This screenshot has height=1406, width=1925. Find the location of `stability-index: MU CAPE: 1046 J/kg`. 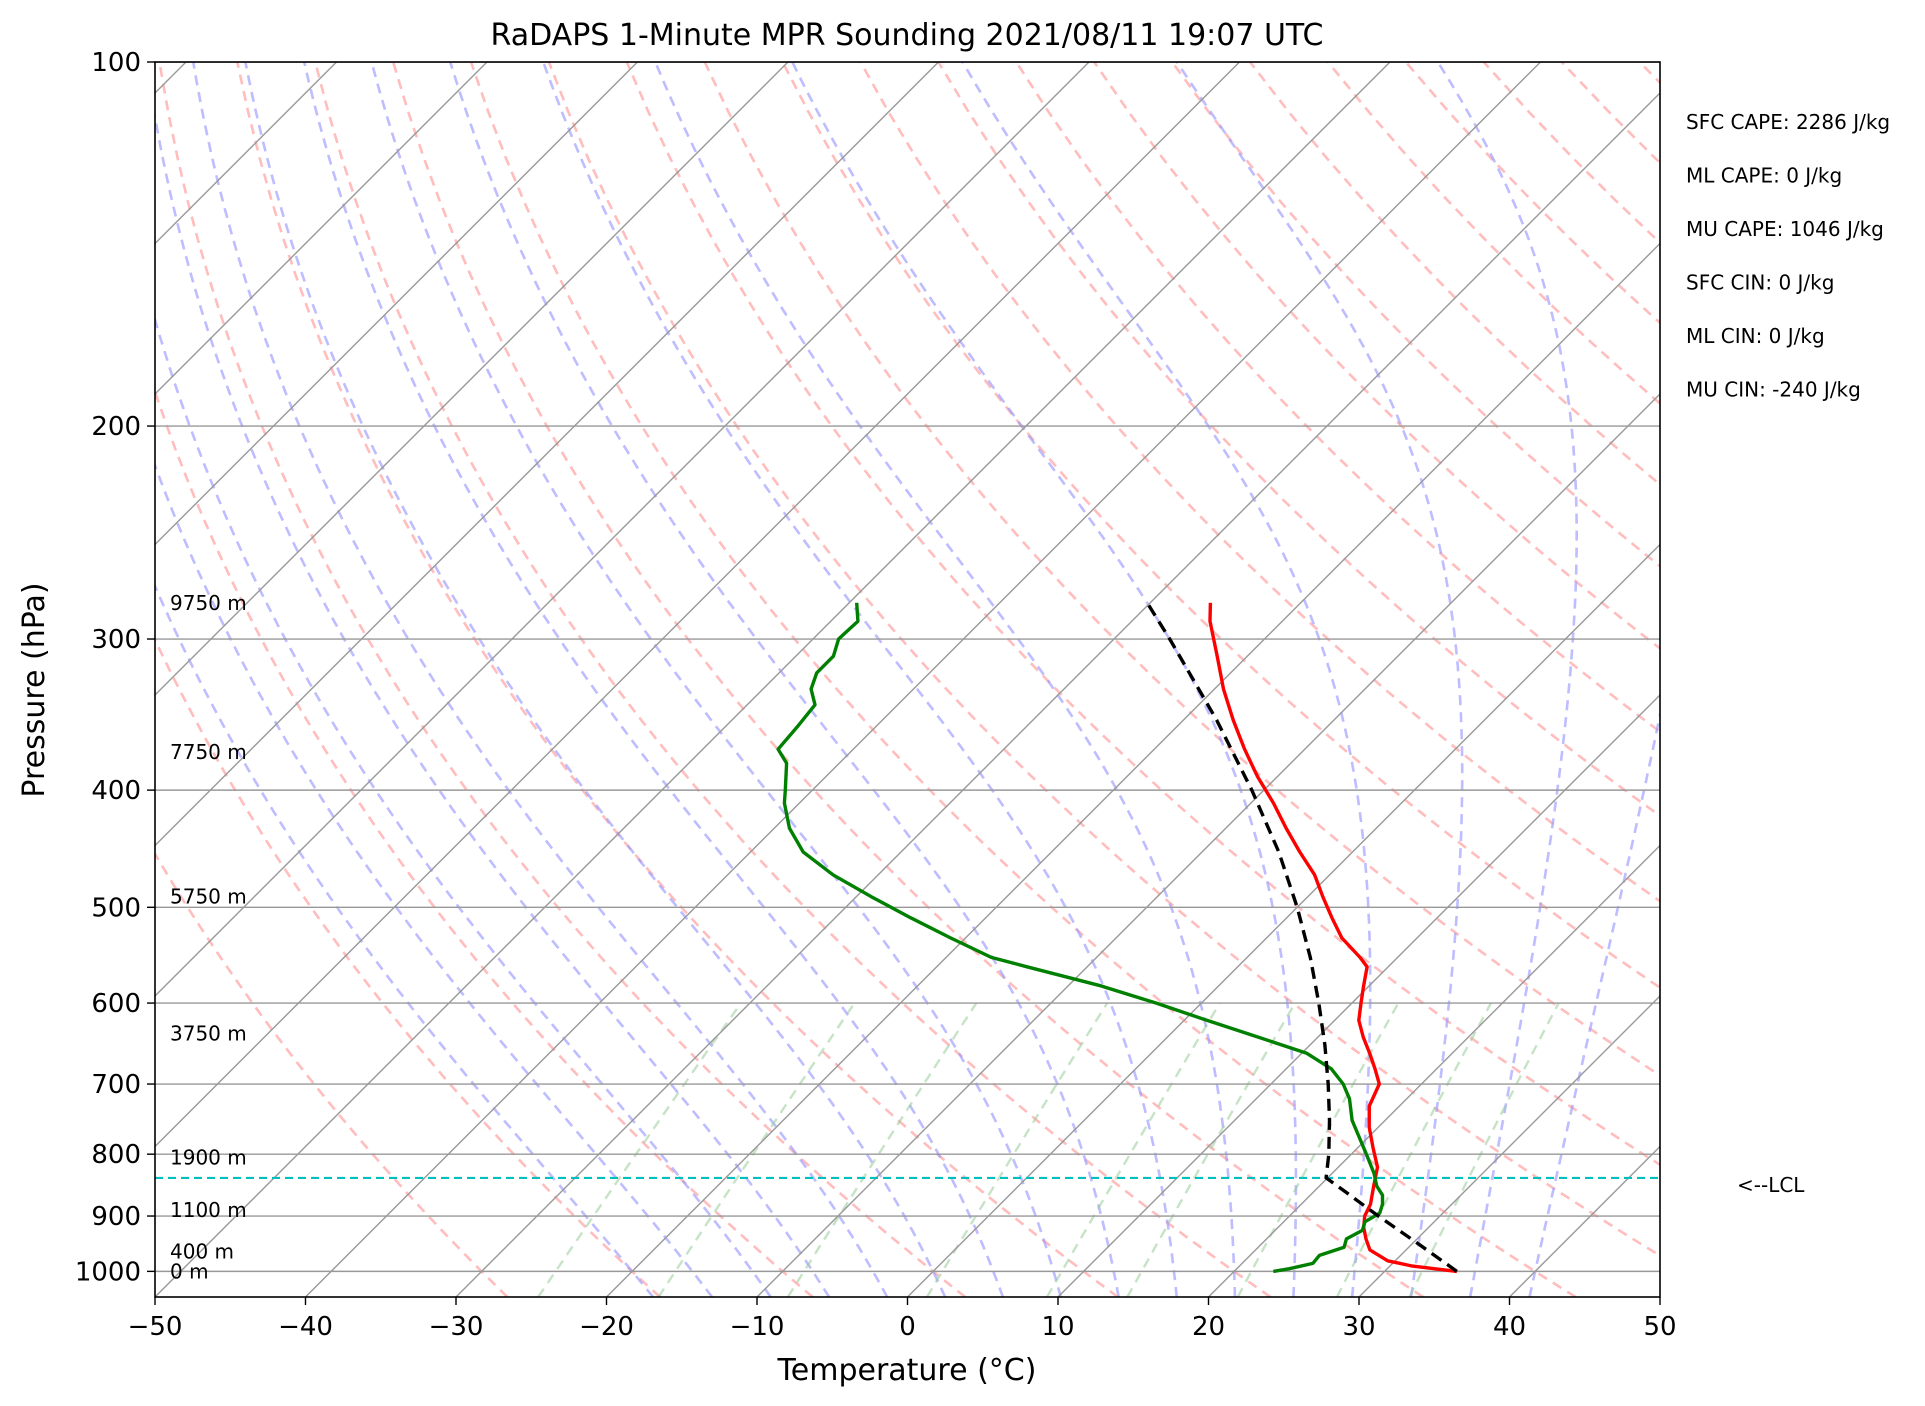

stability-index: MU CAPE: 1046 J/kg is located at coordinates (1785, 229).